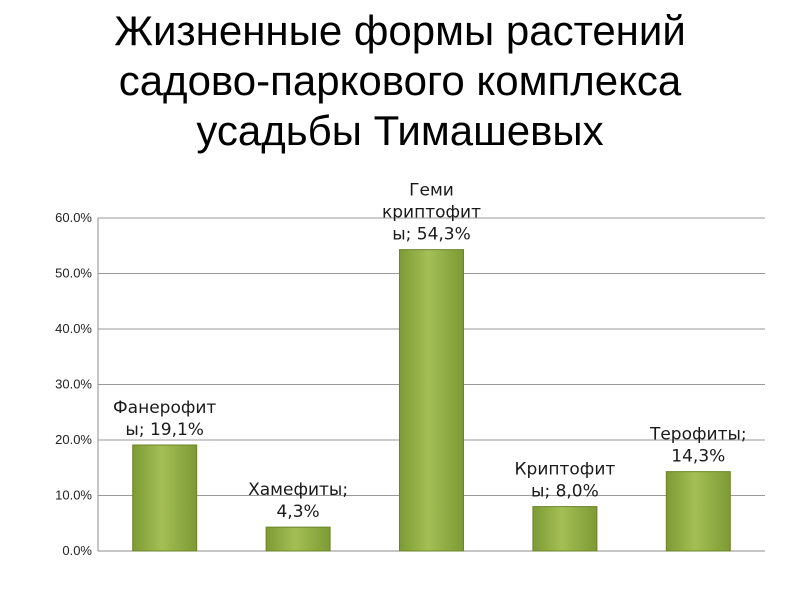 Image resolution: width=800 pixels, height=600 pixels. I want to click on data-label: ы; 19,1%, so click(164, 430).